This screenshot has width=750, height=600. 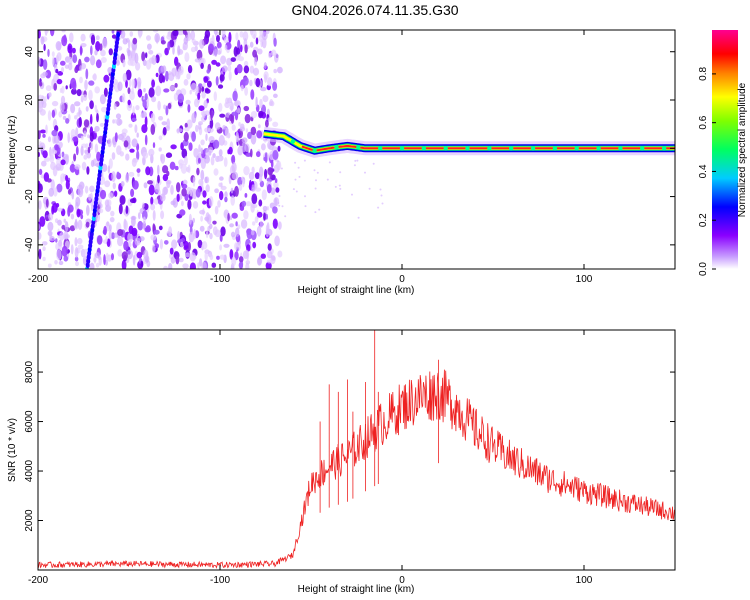 I want to click on y-tick-label: 0, so click(x=29, y=148).